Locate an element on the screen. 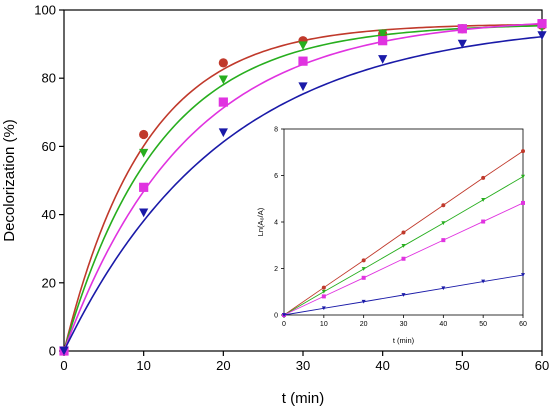  main-x-tick-label: 20 is located at coordinates (223, 365).